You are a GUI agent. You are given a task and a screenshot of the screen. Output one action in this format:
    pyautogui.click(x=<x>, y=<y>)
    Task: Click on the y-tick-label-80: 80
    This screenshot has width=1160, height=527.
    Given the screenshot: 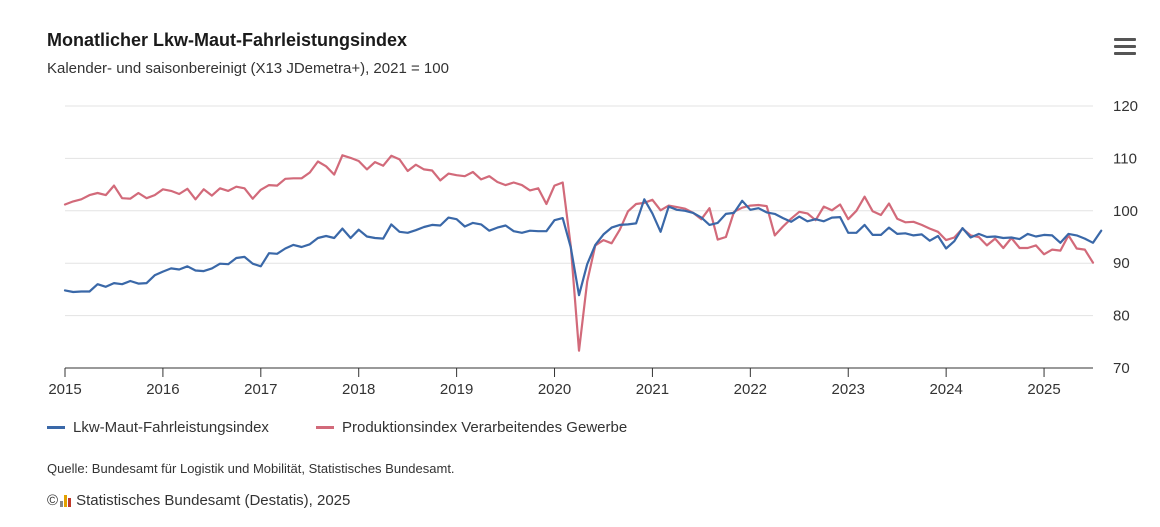 What is the action you would take?
    pyautogui.click(x=1121, y=316)
    